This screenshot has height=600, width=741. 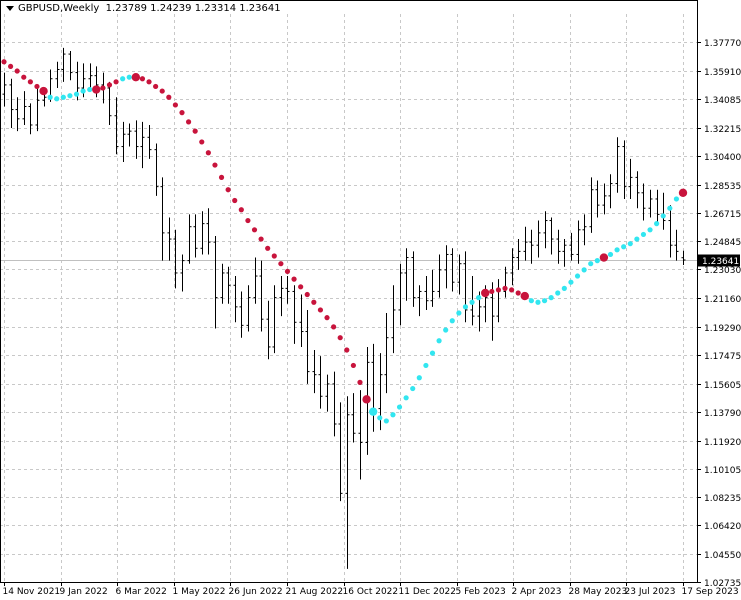 What do you see at coordinates (722, 357) in the screenshot?
I see `y-tick-label: 1.17475` at bounding box center [722, 357].